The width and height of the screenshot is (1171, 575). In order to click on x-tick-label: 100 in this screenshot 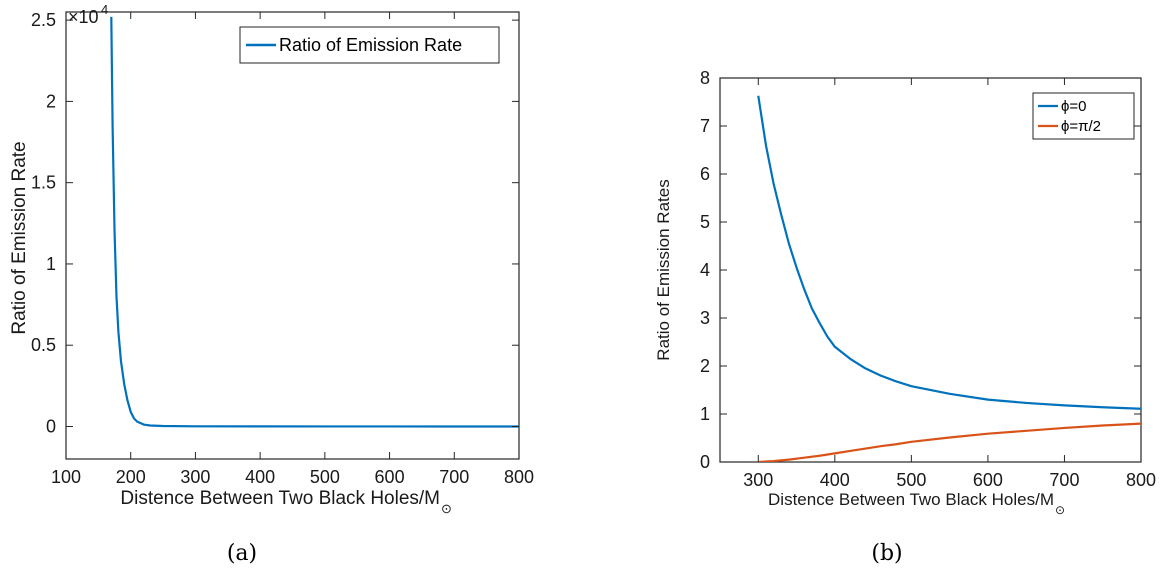, I will do `click(66, 477)`.